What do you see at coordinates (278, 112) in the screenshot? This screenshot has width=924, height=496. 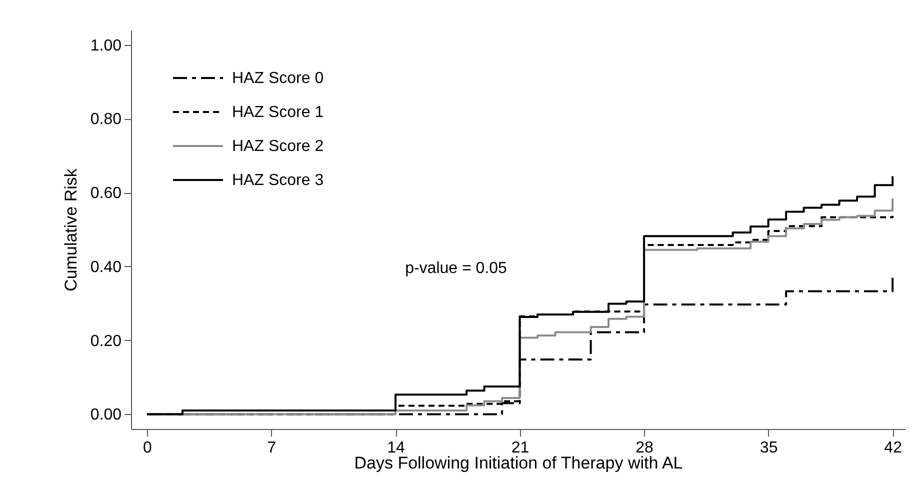 I see `legend-label: HAZ Score 1` at bounding box center [278, 112].